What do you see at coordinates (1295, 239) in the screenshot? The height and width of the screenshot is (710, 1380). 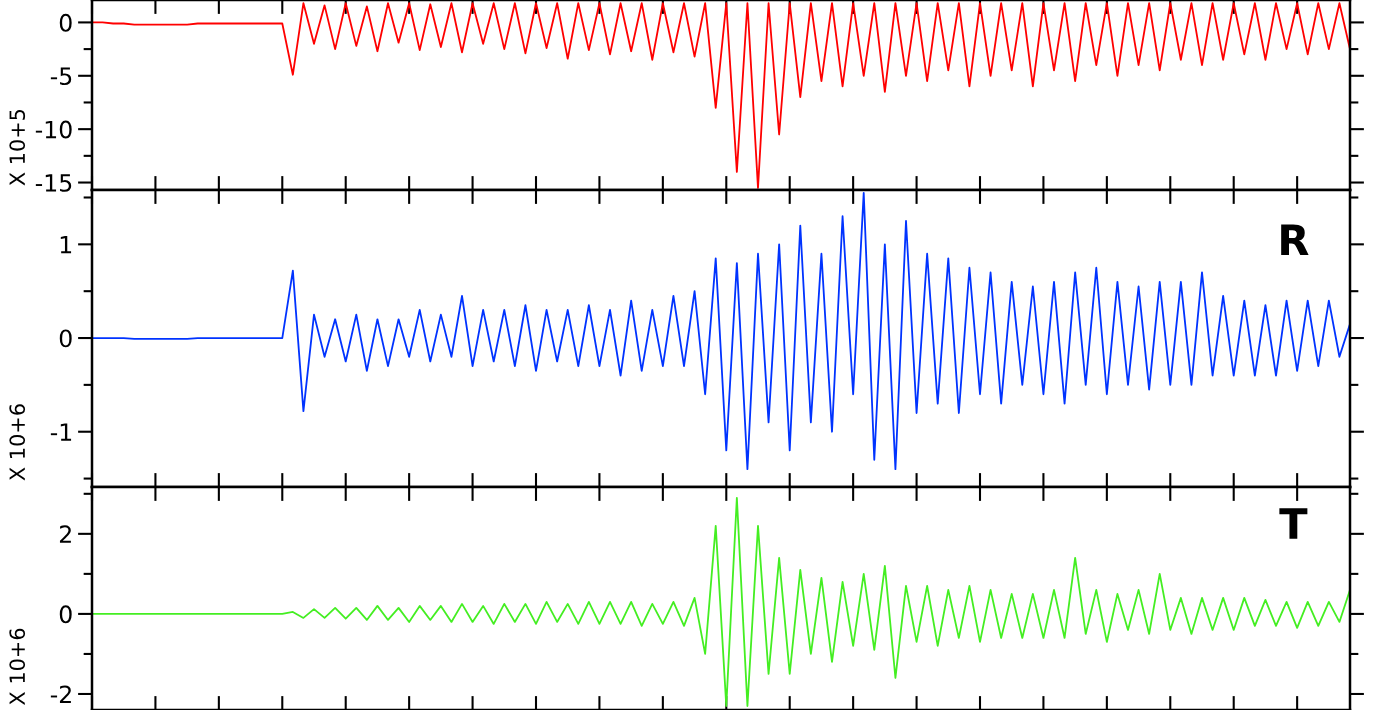 I see `annotation: R` at bounding box center [1295, 239].